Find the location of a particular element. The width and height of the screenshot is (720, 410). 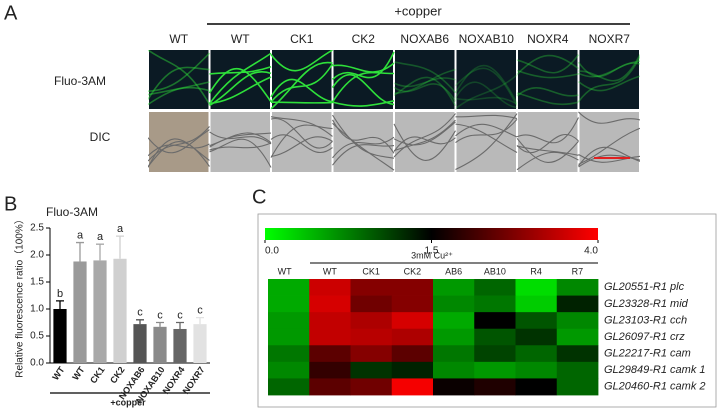

significance-label: c is located at coordinates (160, 315).